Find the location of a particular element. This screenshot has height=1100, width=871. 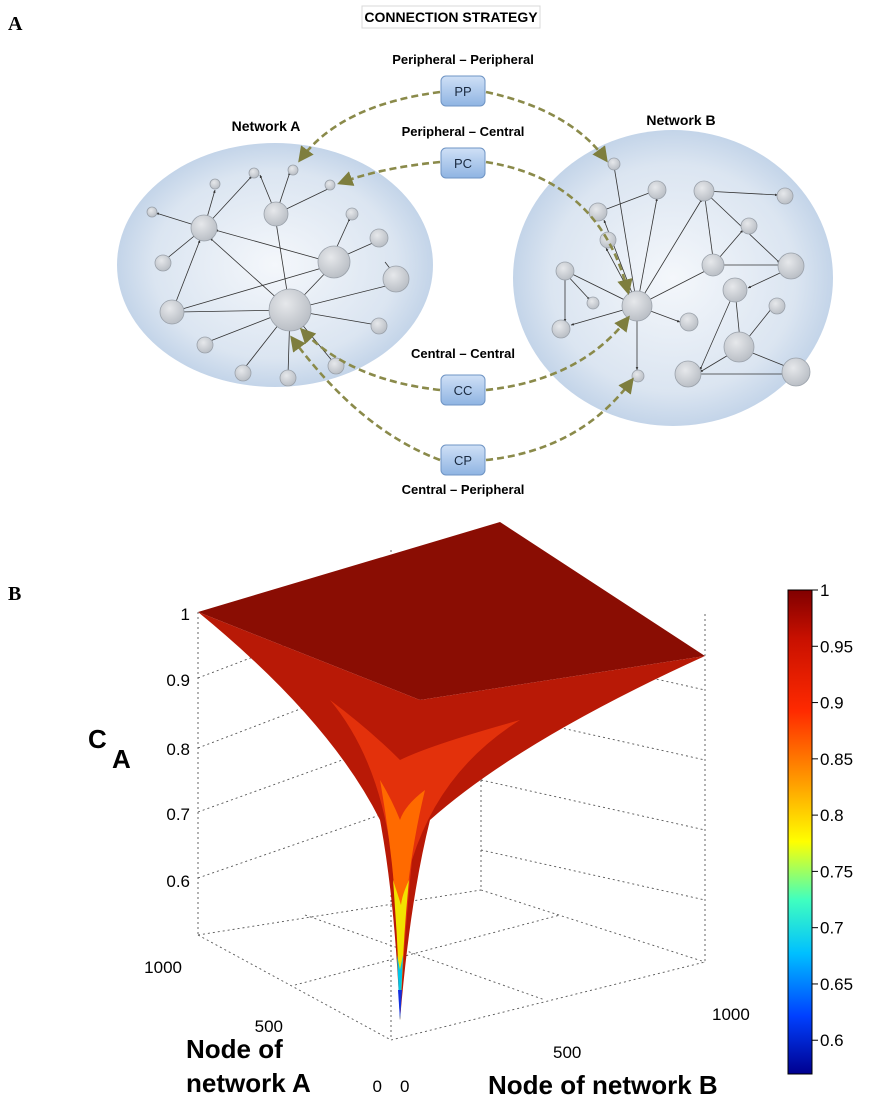

z-axis-label-sub: A is located at coordinates (121, 759).